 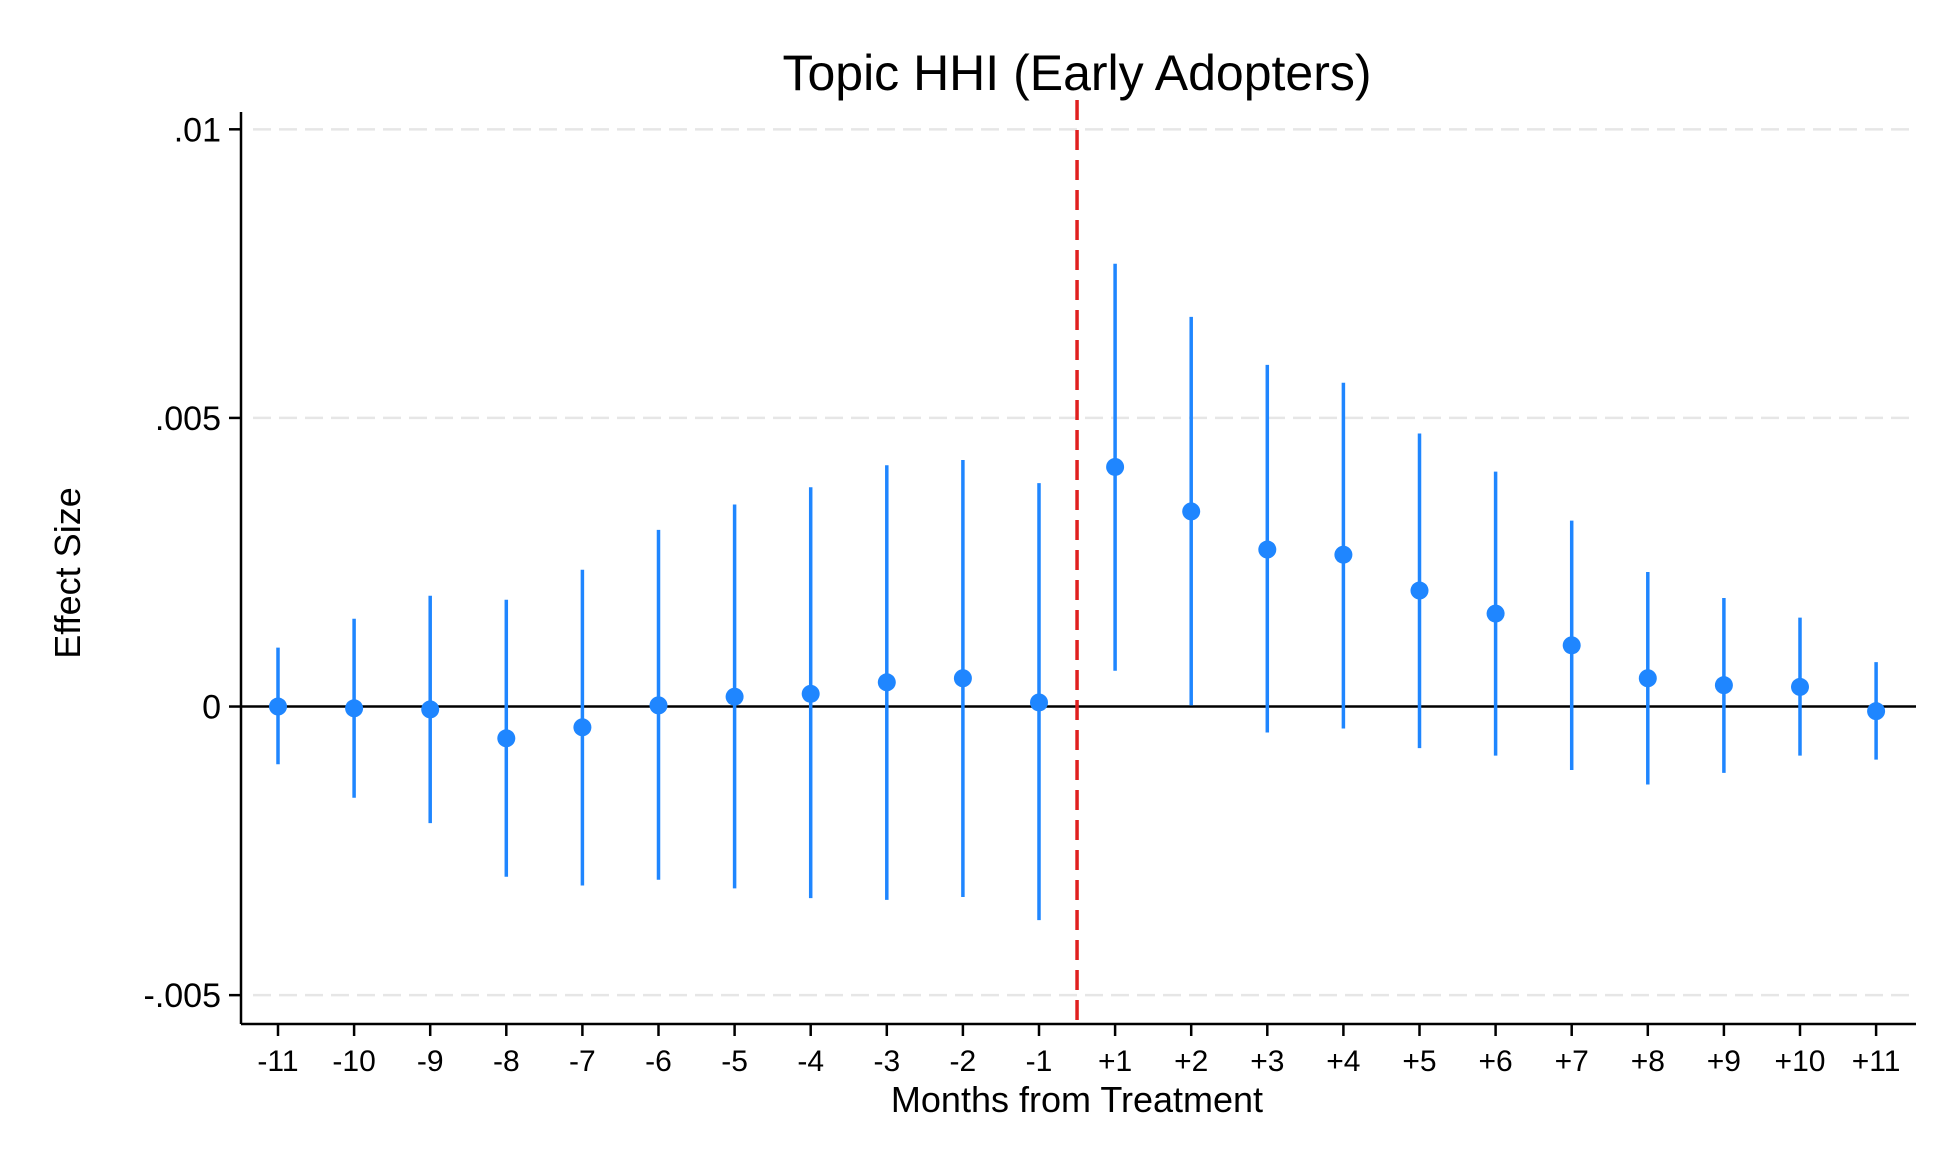 I want to click on x-tick-label: -8, so click(x=506, y=1061).